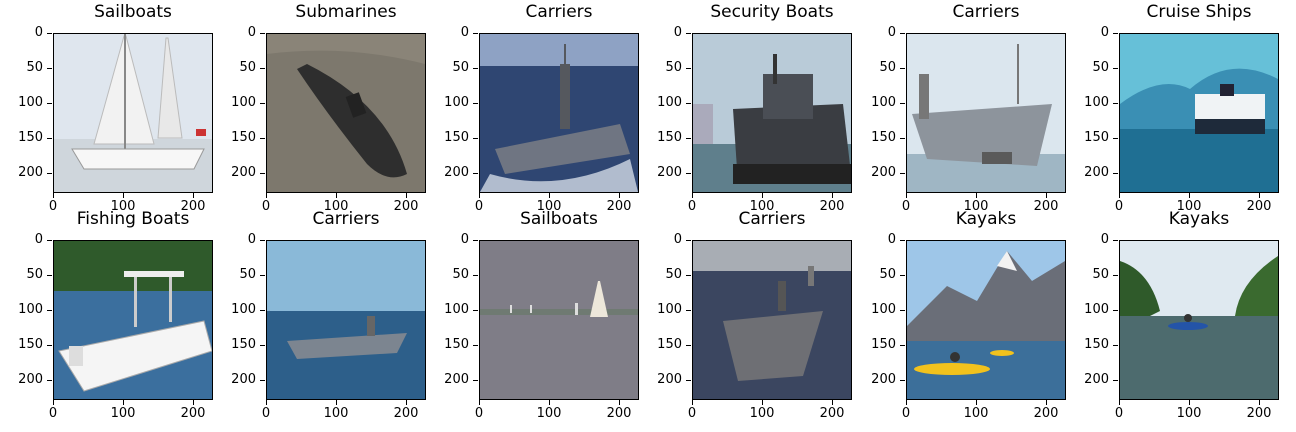 The width and height of the screenshot is (1296, 432). I want to click on photo-fishing, so click(133, 320).